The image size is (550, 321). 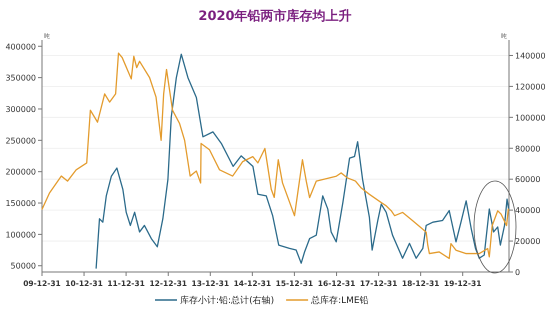 I want to click on y-tick-label: 300000, so click(x=20, y=109).